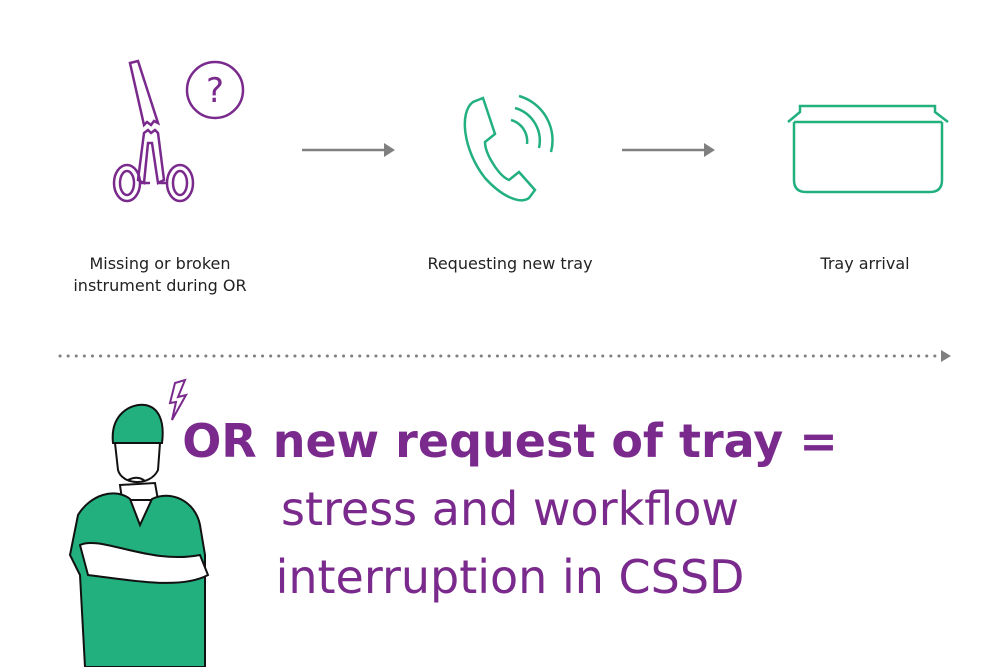 Image resolution: width=1000 pixels, height=667 pixels. What do you see at coordinates (508, 148) in the screenshot?
I see `phone-ringing-icon` at bounding box center [508, 148].